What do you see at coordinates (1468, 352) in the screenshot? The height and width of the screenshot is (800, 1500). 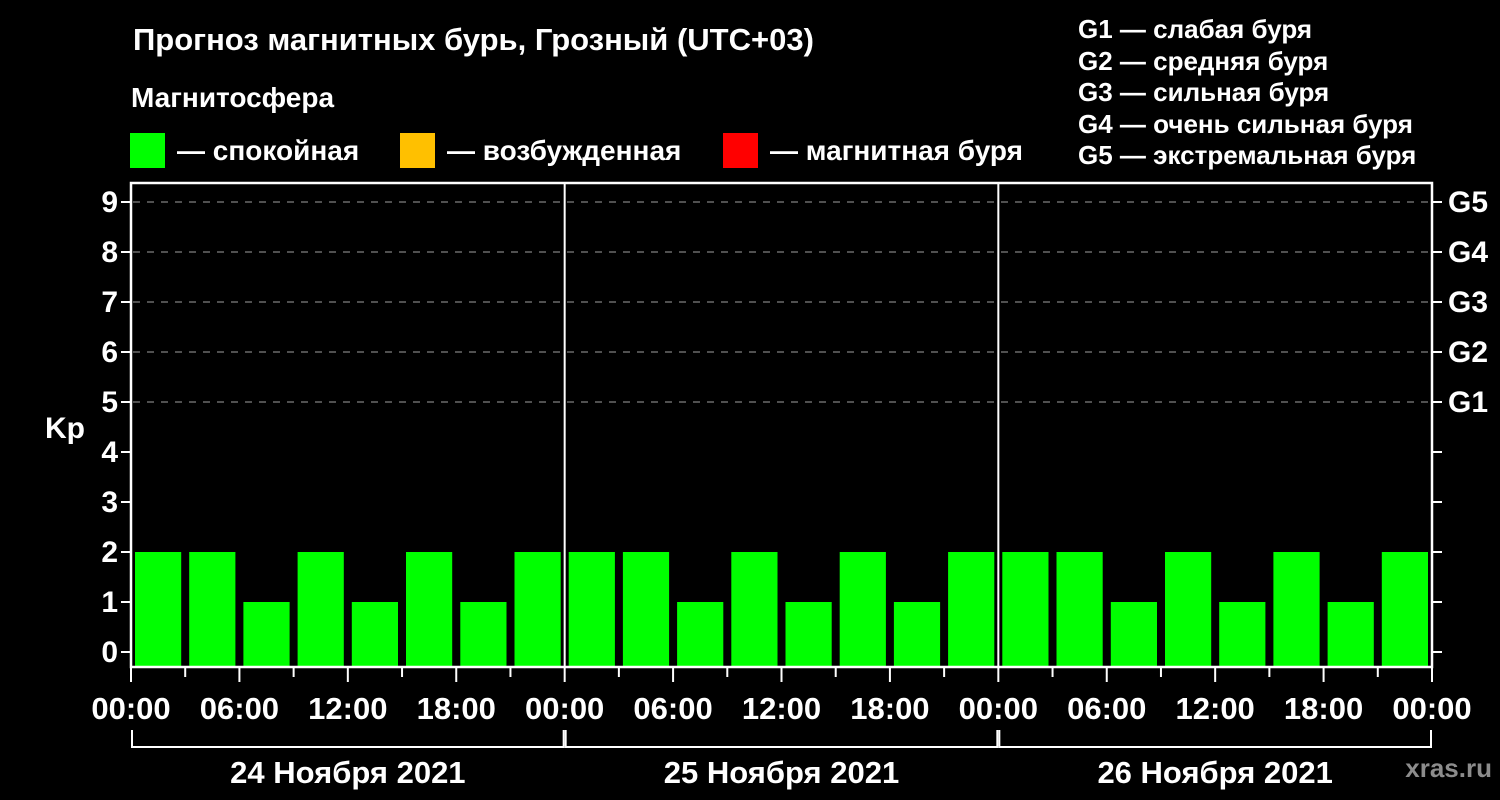 I see `g-level-label: G2` at bounding box center [1468, 352].